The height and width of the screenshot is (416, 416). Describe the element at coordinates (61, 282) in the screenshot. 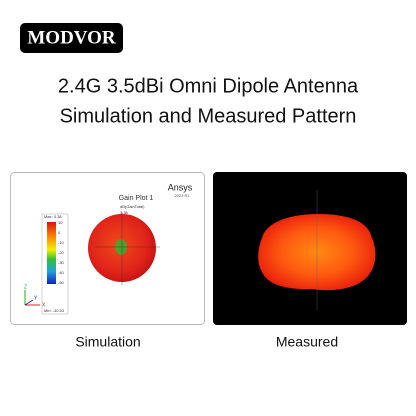

I see `scale-tick-label: -50` at that location.